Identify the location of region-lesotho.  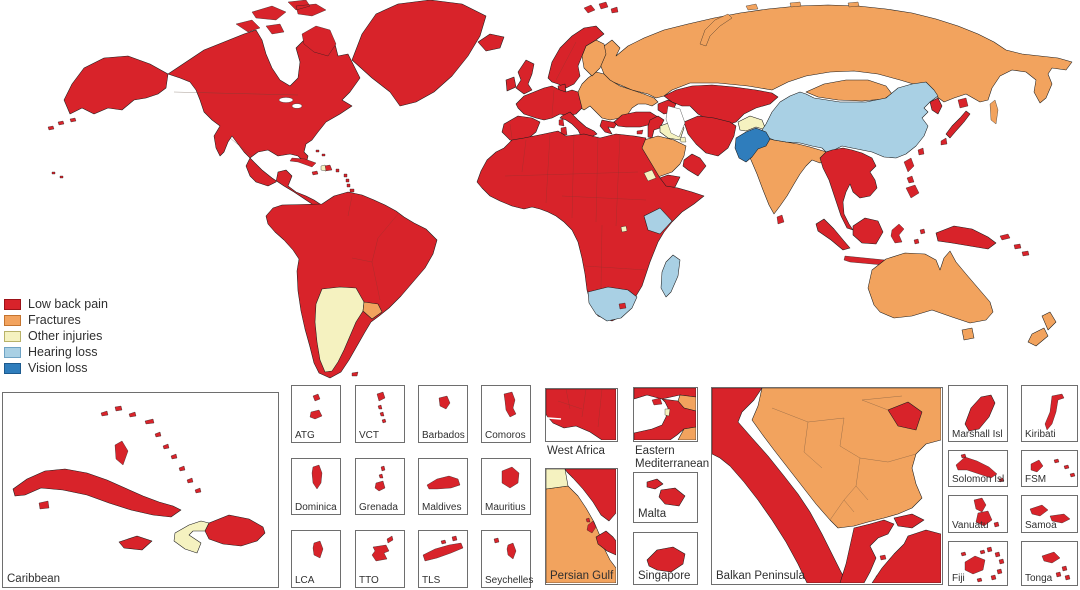
(622, 306).